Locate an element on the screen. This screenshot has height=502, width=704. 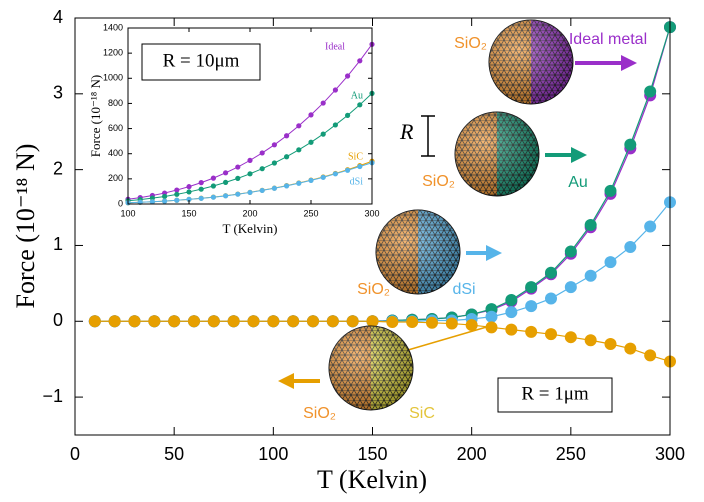
y-tick-label: 2 is located at coordinates (58, 168).